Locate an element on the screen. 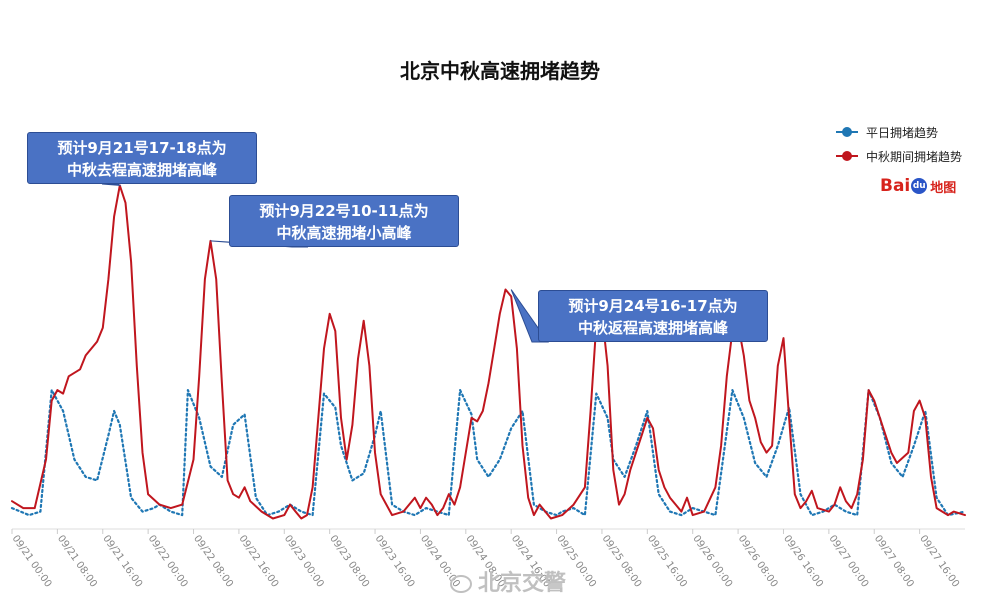 This screenshot has width=1000, height=607. callout-peak-1-line-2: 中秋去程高速拥堵高峰 is located at coordinates (141, 170).